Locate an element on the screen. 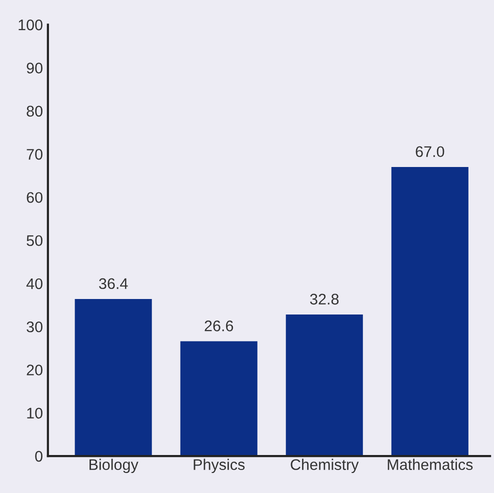 The image size is (494, 493). y-tick-label: 60 is located at coordinates (34, 197).